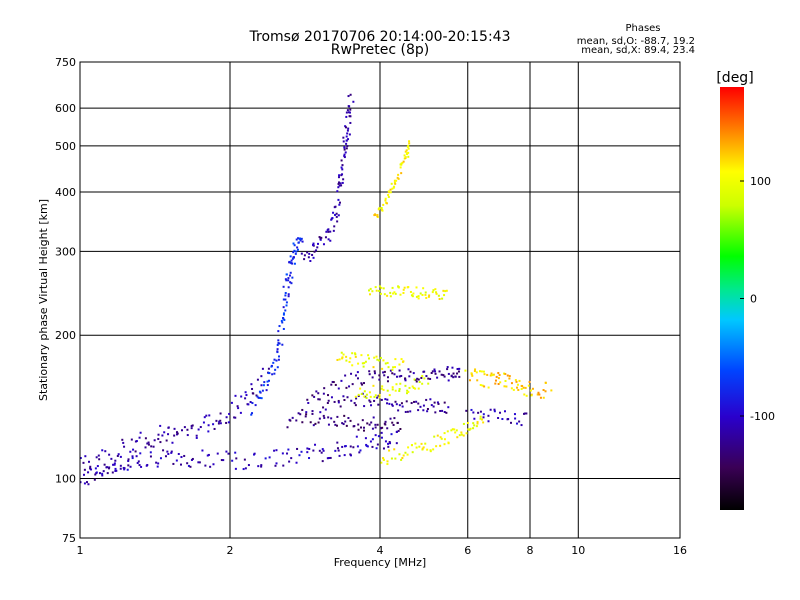 The image size is (800, 600). Describe the element at coordinates (380, 562) in the screenshot. I see `x-axis-label: Frequency [MHz]` at that location.